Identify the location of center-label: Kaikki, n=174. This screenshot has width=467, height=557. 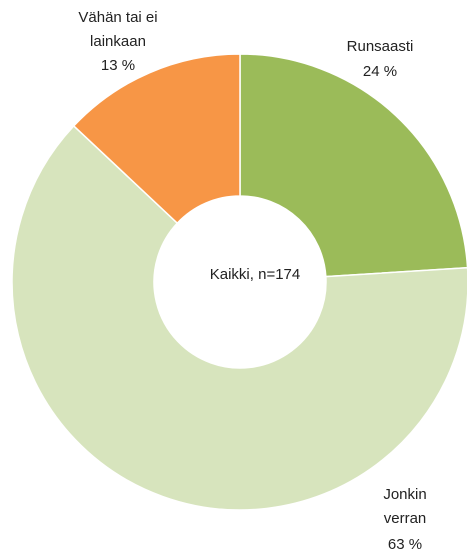
(255, 274).